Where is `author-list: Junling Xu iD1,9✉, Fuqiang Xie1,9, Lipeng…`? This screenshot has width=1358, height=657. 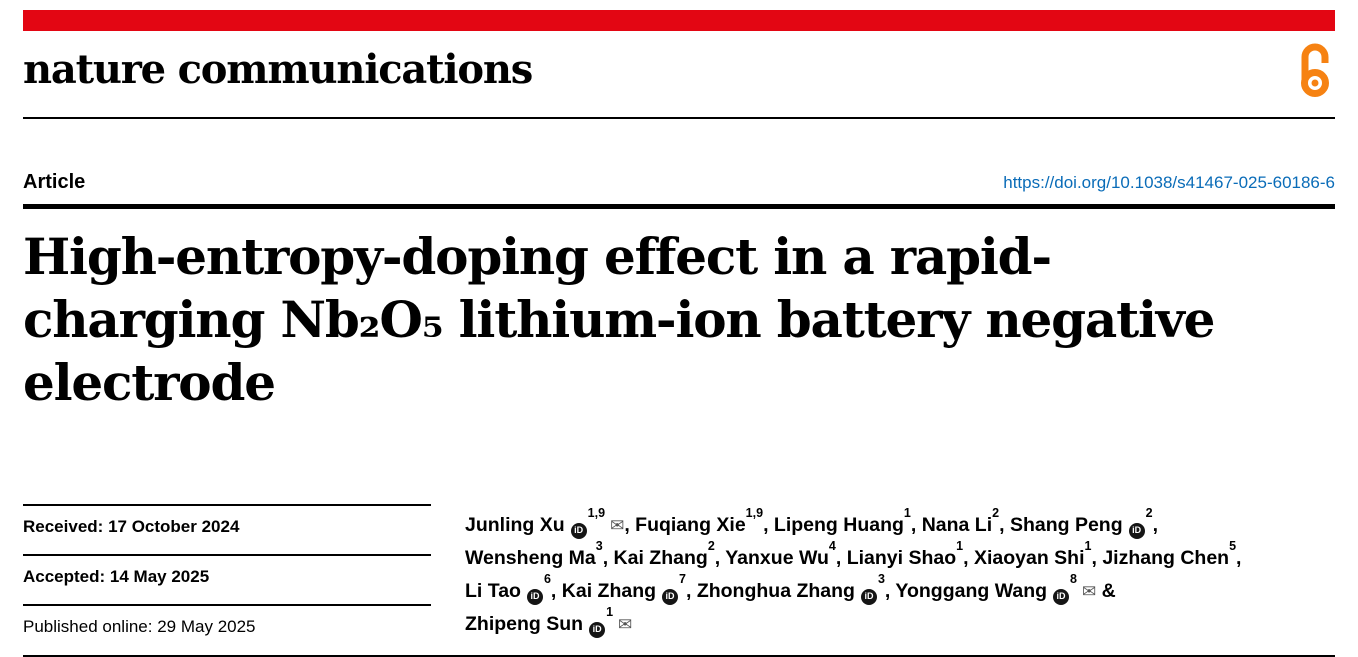 author-list: Junling Xu iD1,9✉, Fuqiang Xie1,9, Lipeng… is located at coordinates (869, 572).